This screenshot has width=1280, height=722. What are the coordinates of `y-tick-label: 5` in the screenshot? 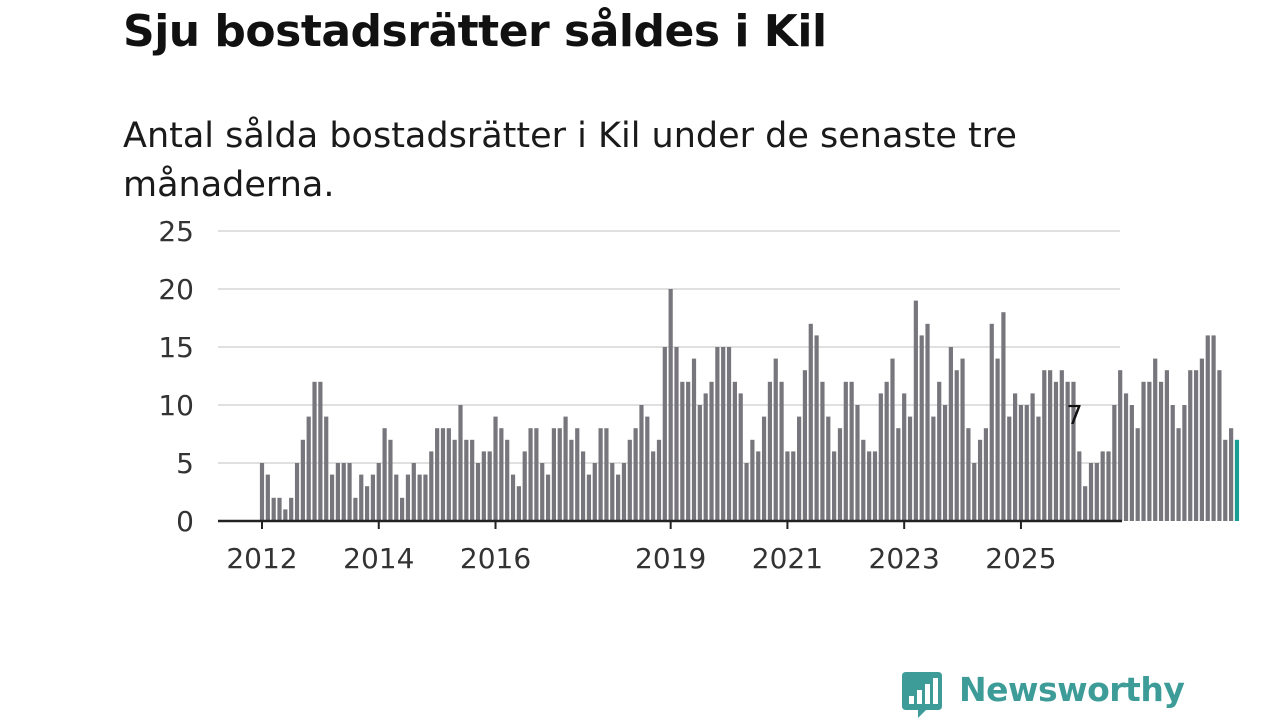 It's located at (185, 463).